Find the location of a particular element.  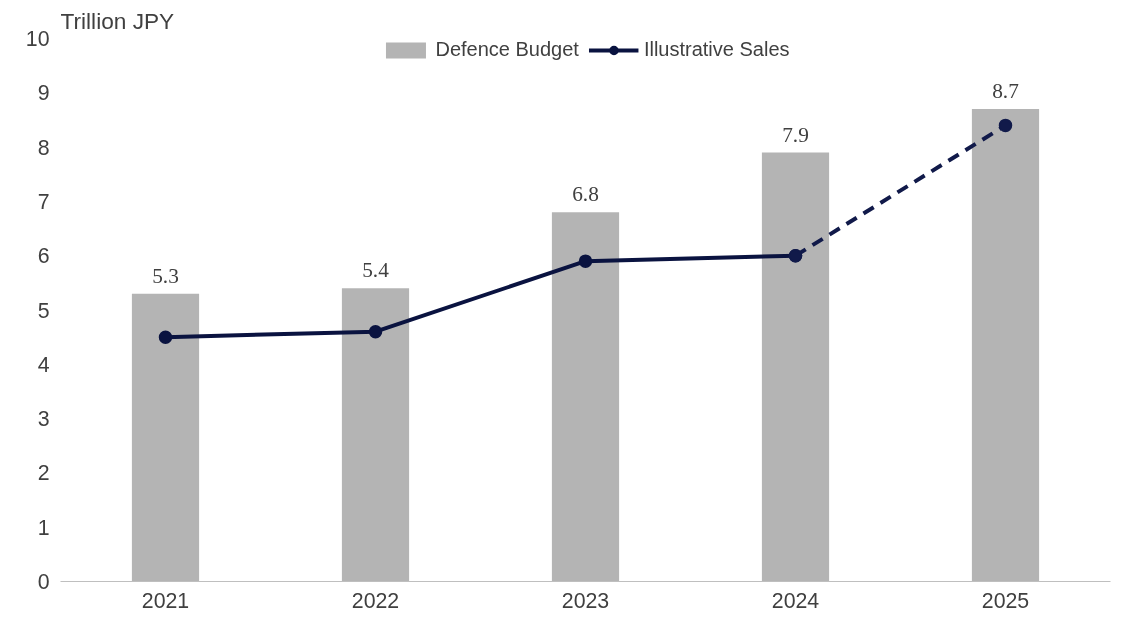

legend-label: Illustrative Sales is located at coordinates (716, 49).